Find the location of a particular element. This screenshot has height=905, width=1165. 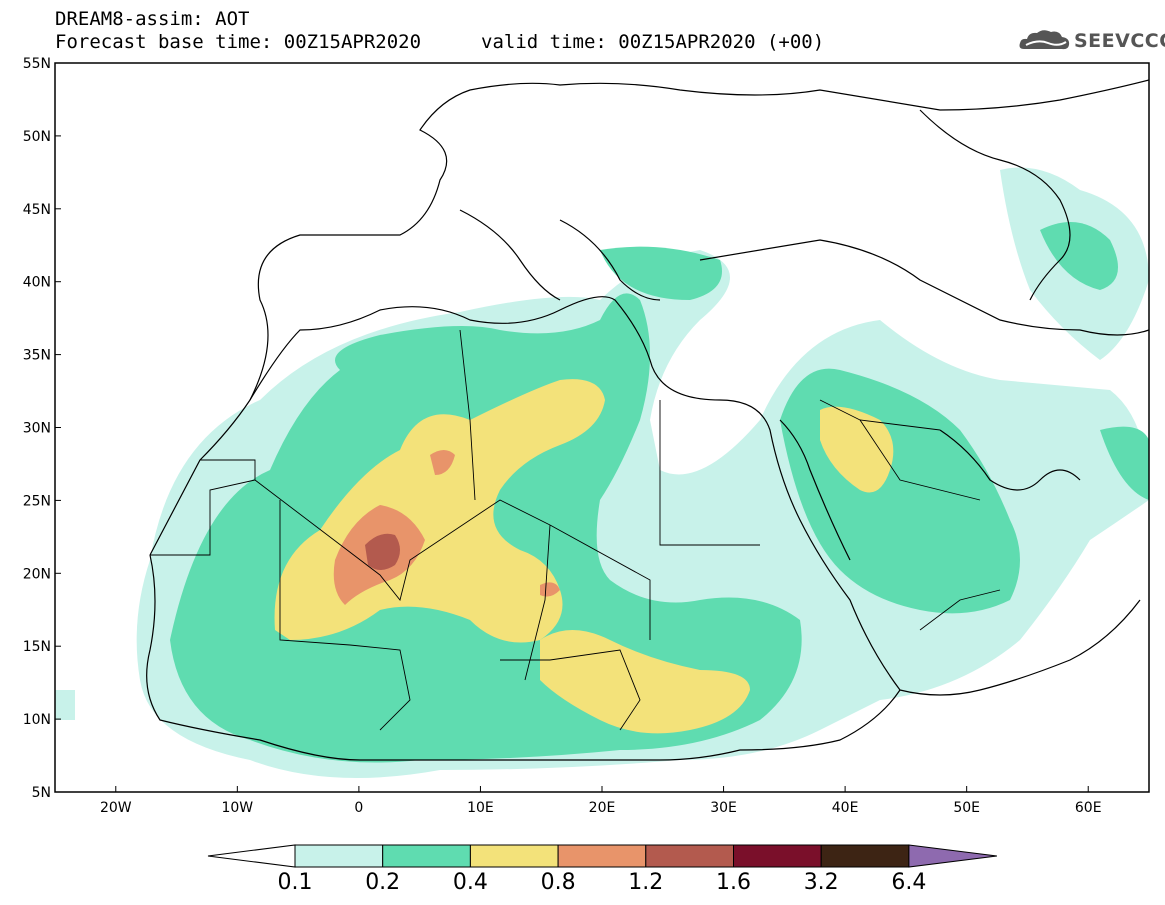

lon-label: 40E is located at coordinates (845, 808).